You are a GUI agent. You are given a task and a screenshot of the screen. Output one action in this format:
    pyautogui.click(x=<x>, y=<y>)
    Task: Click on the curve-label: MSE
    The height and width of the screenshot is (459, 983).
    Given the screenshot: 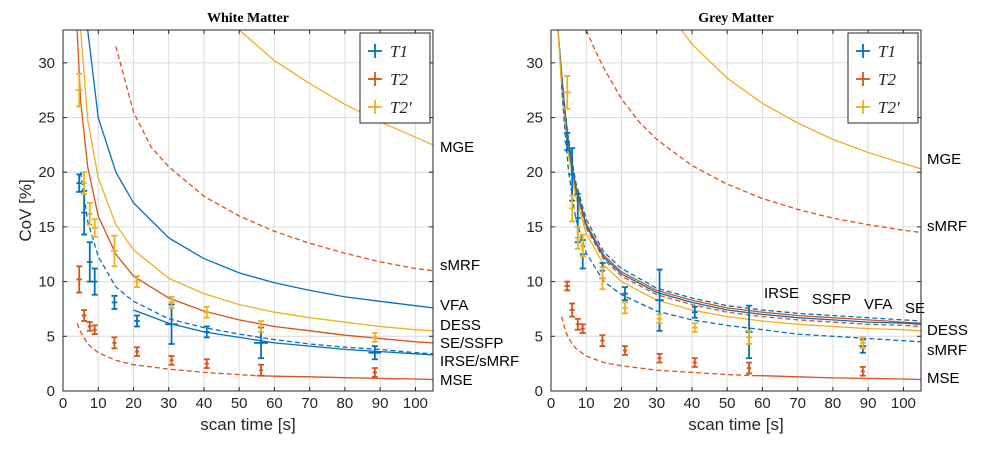 What is the action you would take?
    pyautogui.click(x=456, y=380)
    